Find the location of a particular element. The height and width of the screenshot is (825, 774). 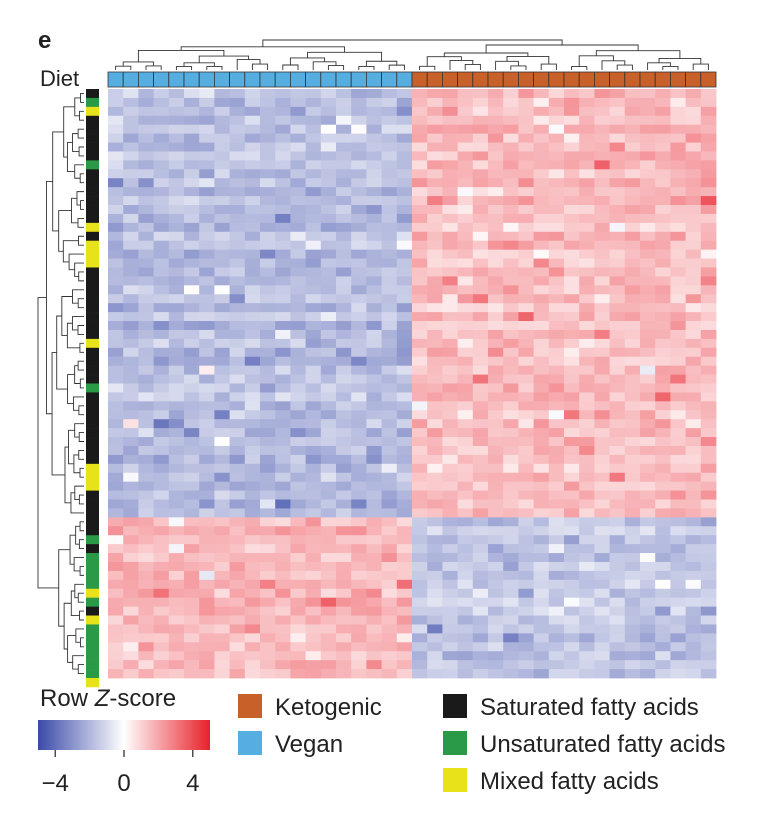

fatty-acid-annotation-cell is located at coordinates (92, 299).